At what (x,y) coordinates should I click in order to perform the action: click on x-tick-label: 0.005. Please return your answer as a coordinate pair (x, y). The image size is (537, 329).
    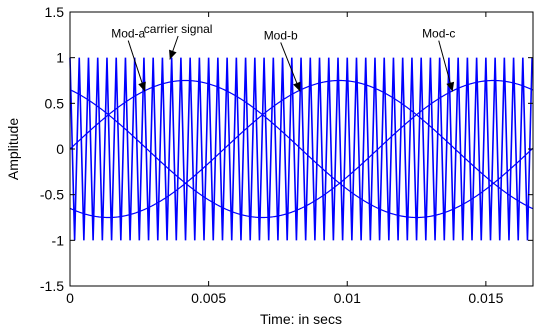
    Looking at the image, I should click on (208, 298).